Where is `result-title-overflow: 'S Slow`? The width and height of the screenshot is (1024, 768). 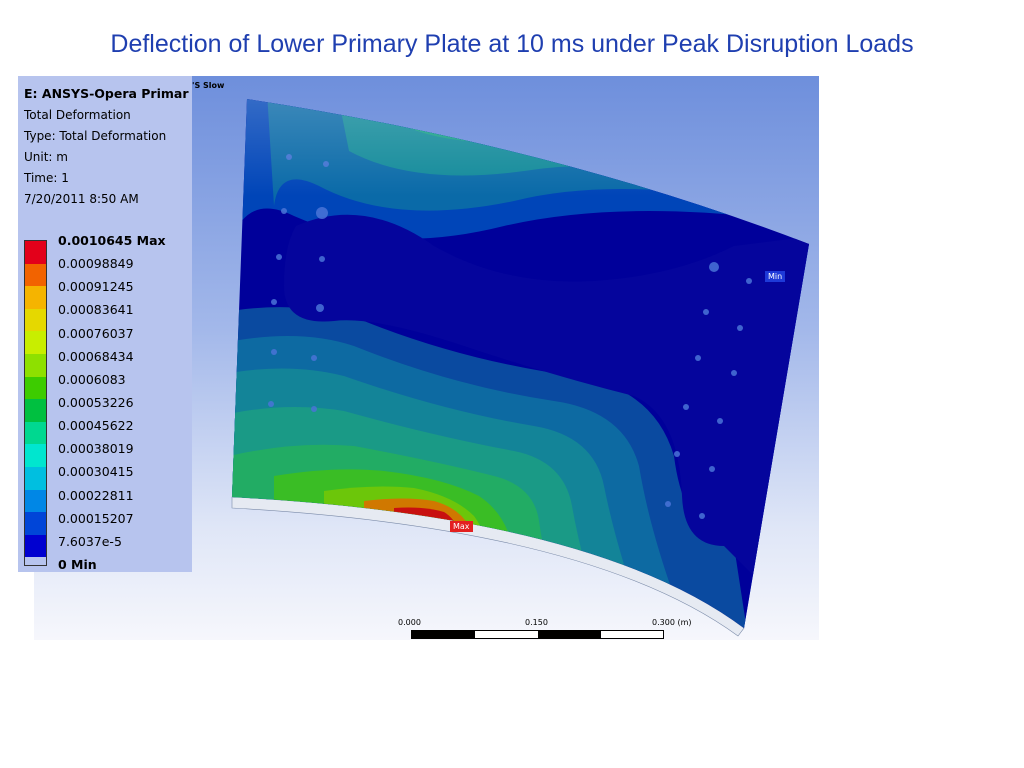 result-title-overflow: 'S Slow is located at coordinates (208, 85).